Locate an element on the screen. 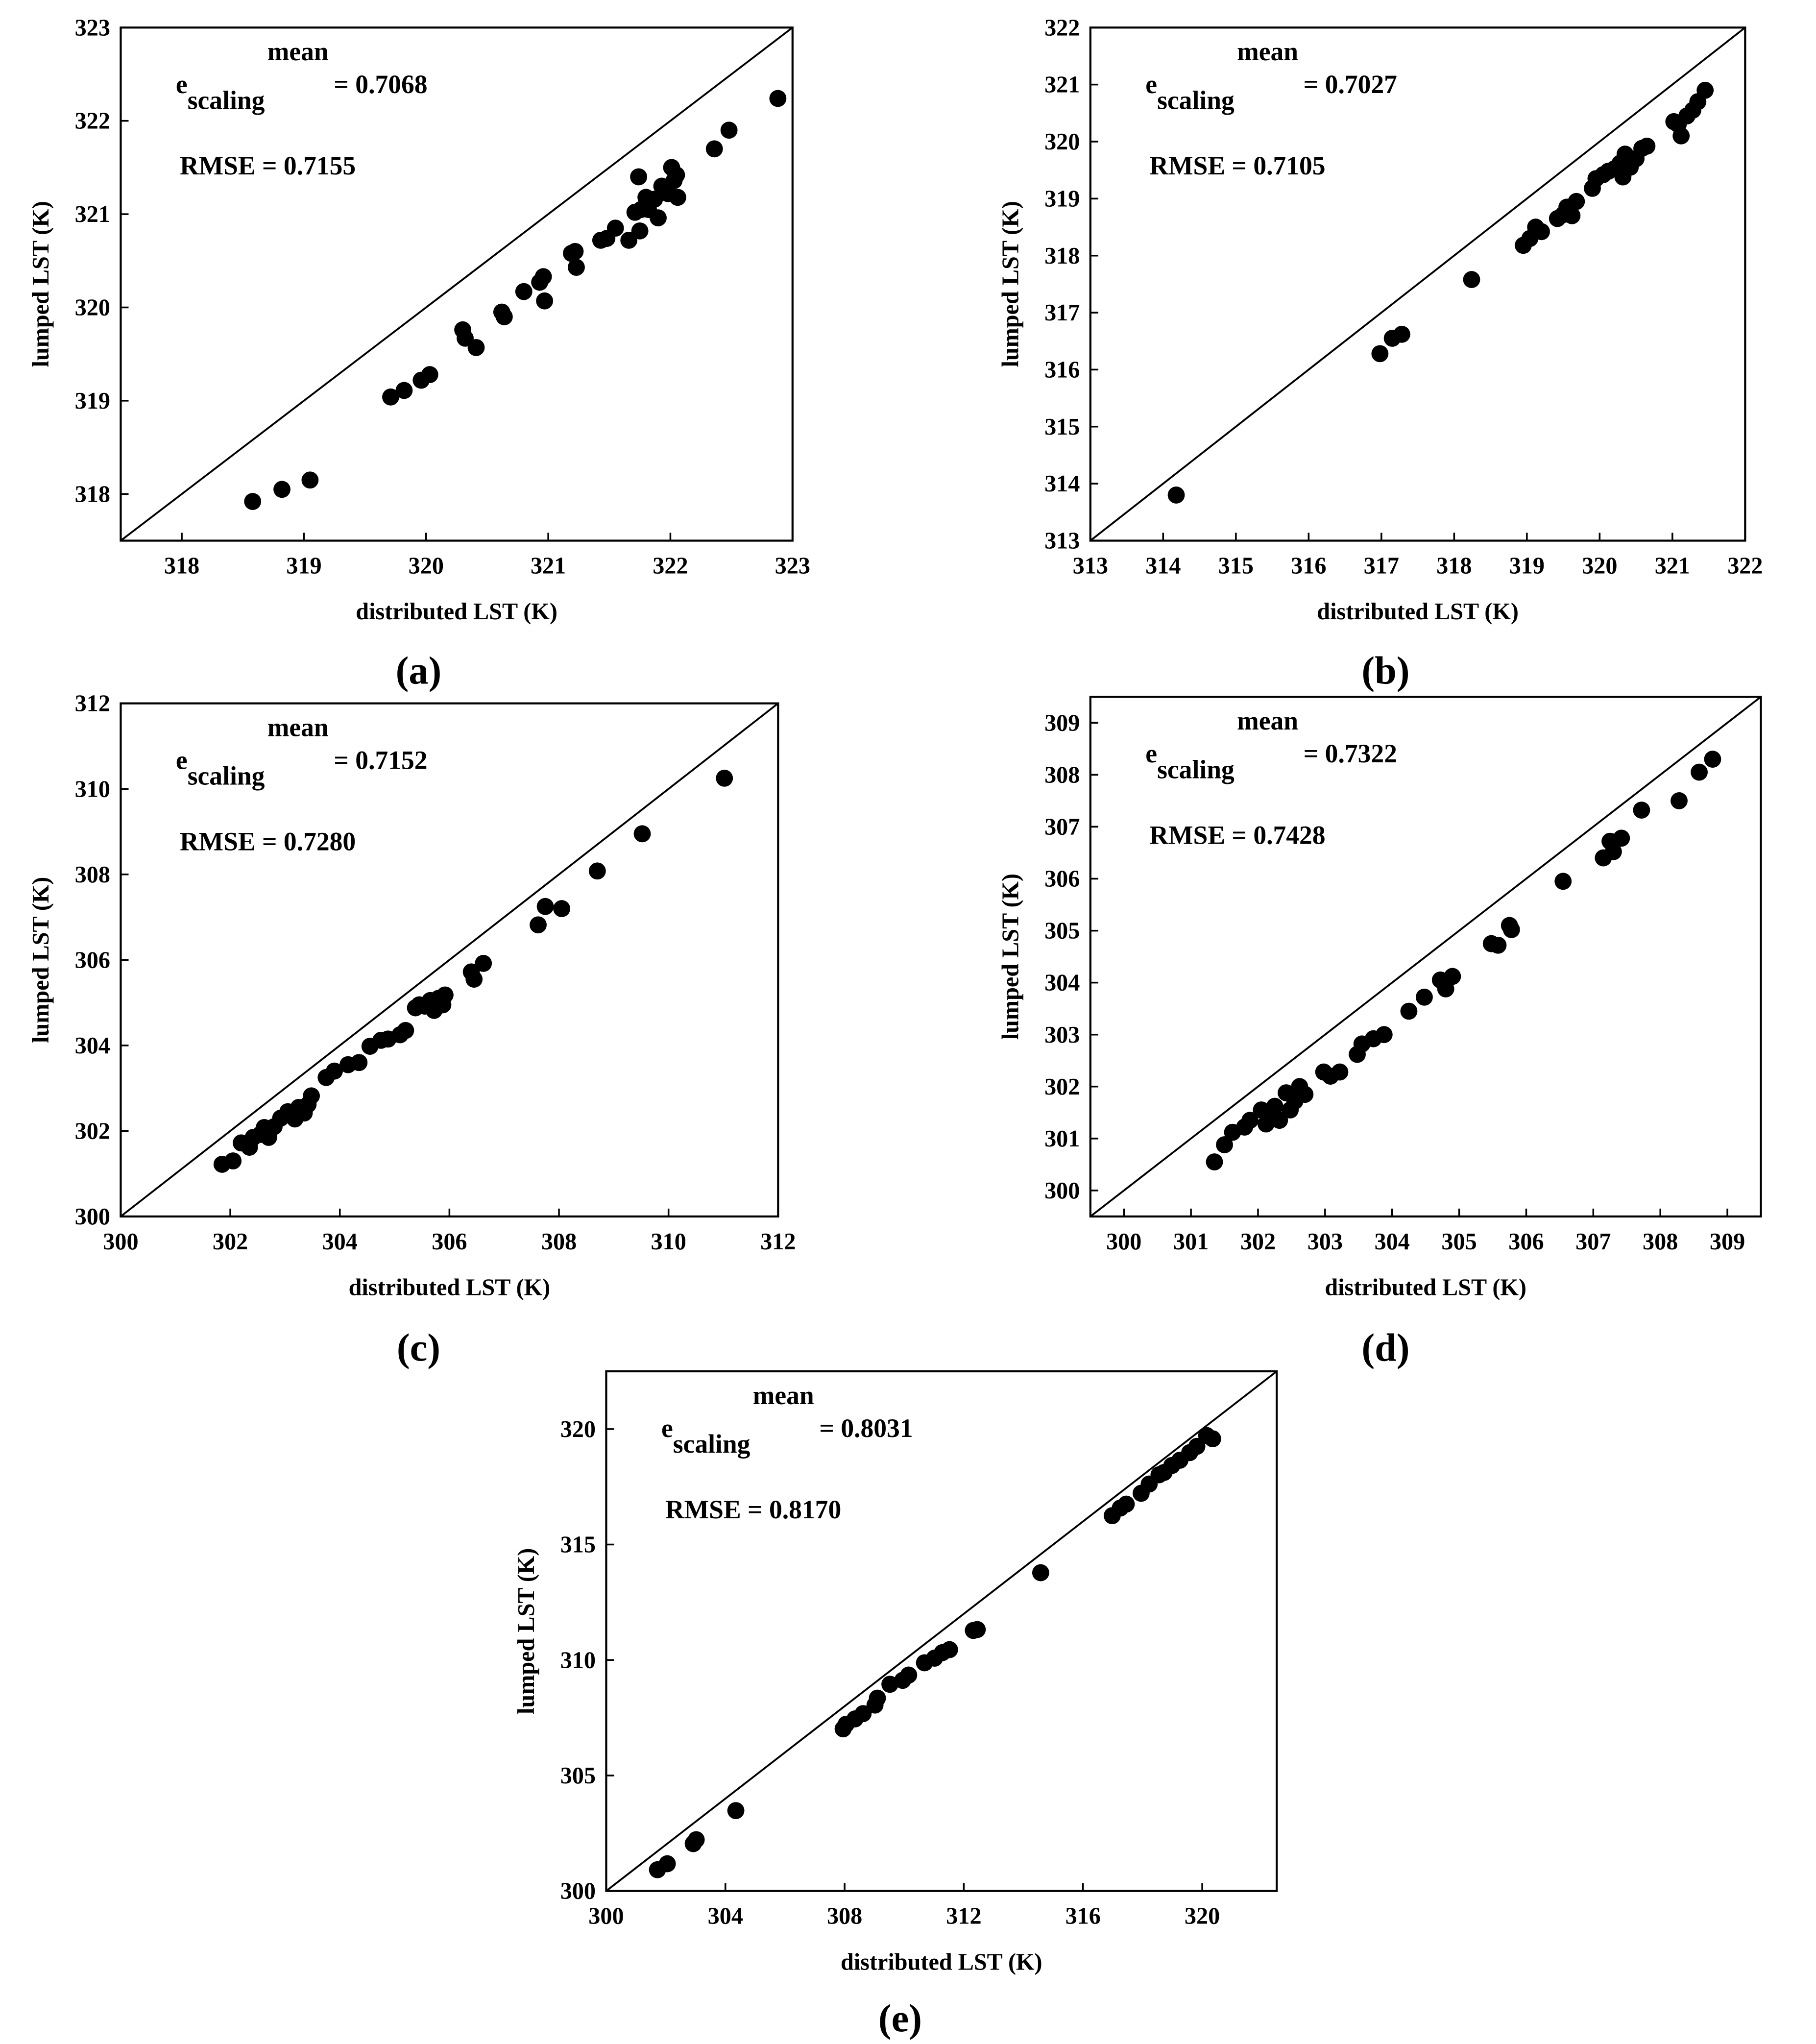 The image size is (1816, 2044). chart-b-plot-frame is located at coordinates (1417, 284).